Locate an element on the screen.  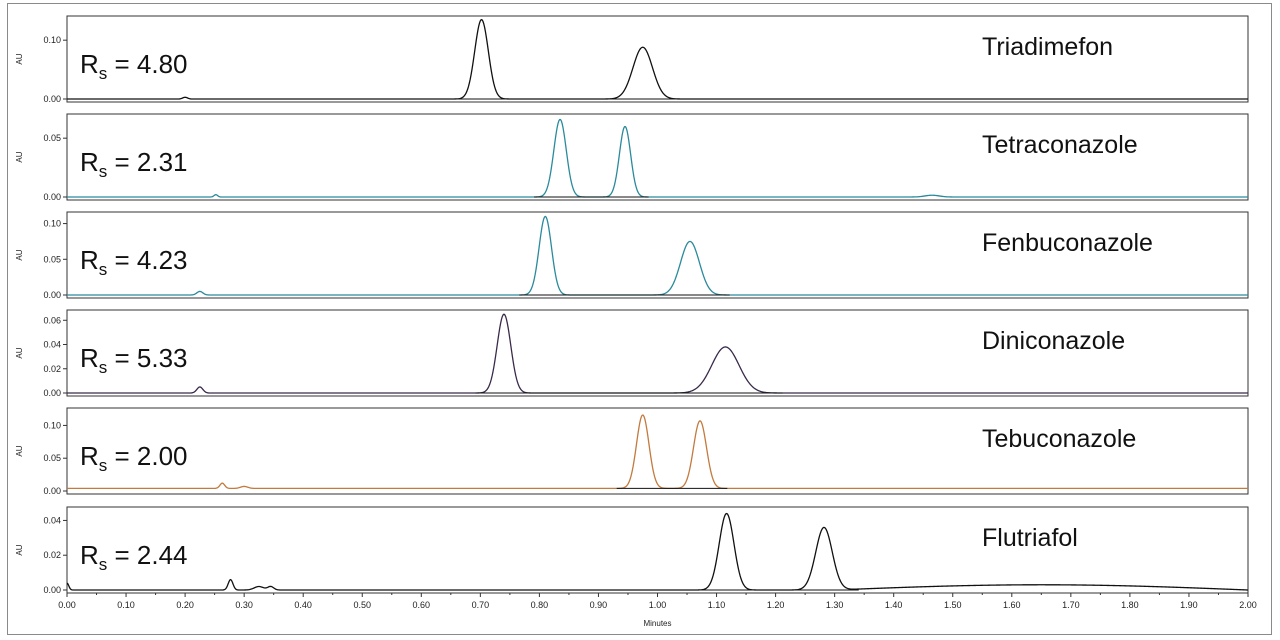
x-tick-label: 1.10 is located at coordinates (717, 605).